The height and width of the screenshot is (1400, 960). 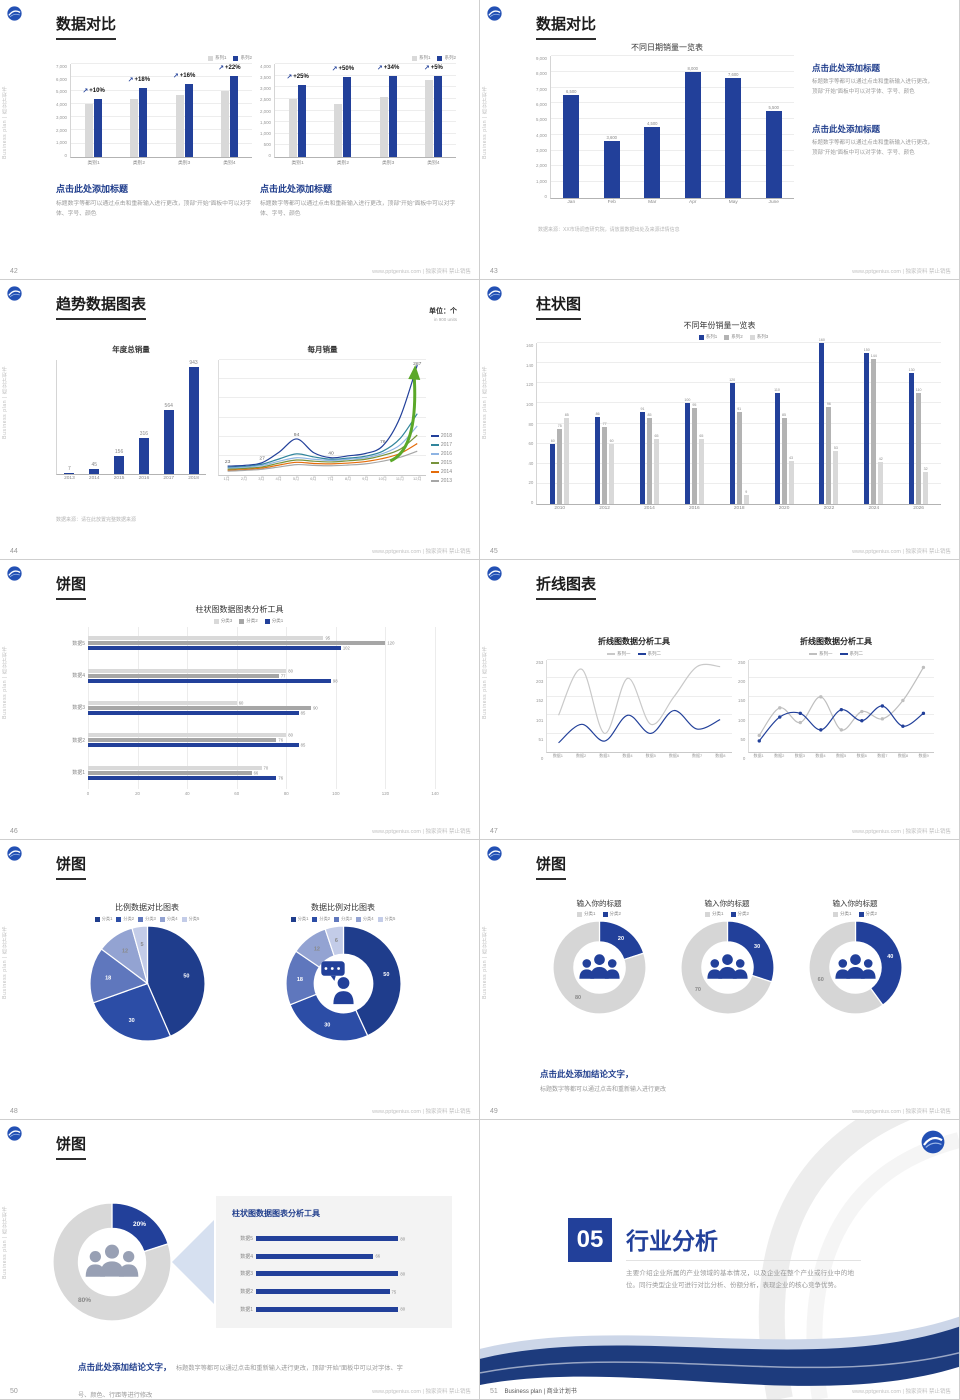 What do you see at coordinates (634, 710) in the screenshot?
I see `line-plot: 253 203 152 101 51 0 数据1 数据2 数据3 数据4 数据5 数据6 数据7 数据8` at bounding box center [634, 710].